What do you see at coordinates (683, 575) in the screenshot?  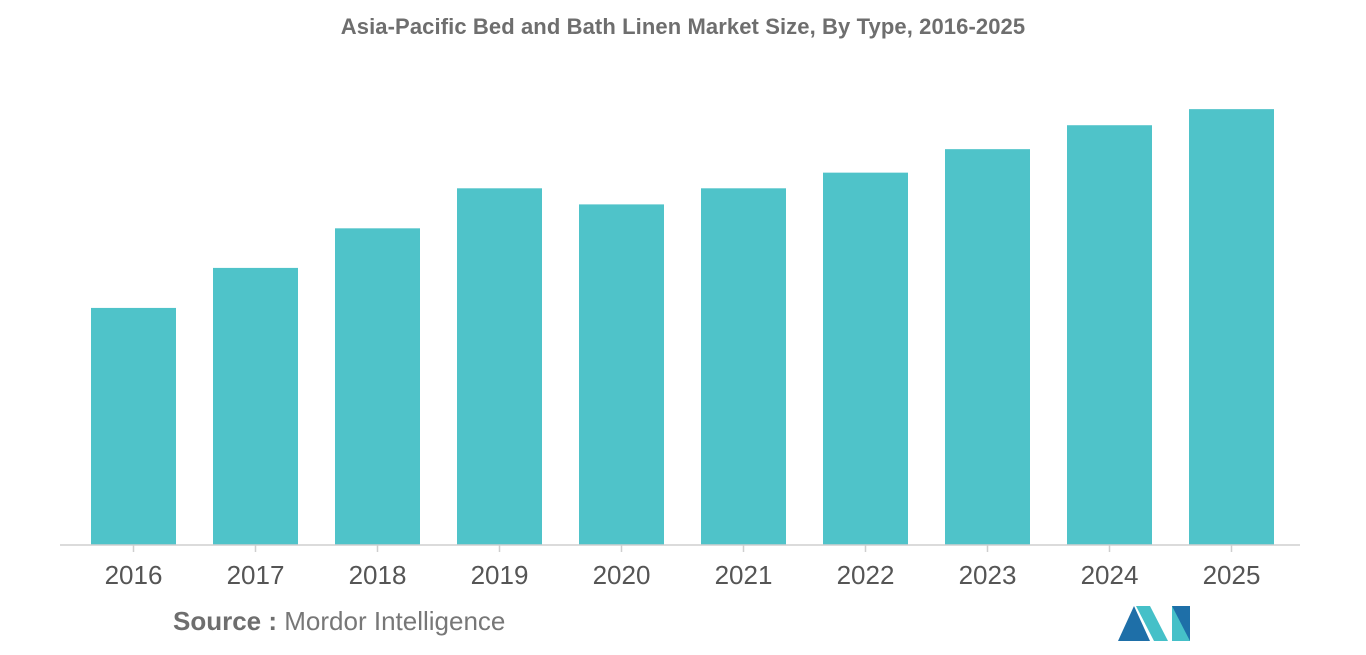 I see `x-axis-labels: 2016 2017 2018 2019 2020 2021 2022 2023 2024 2025` at bounding box center [683, 575].